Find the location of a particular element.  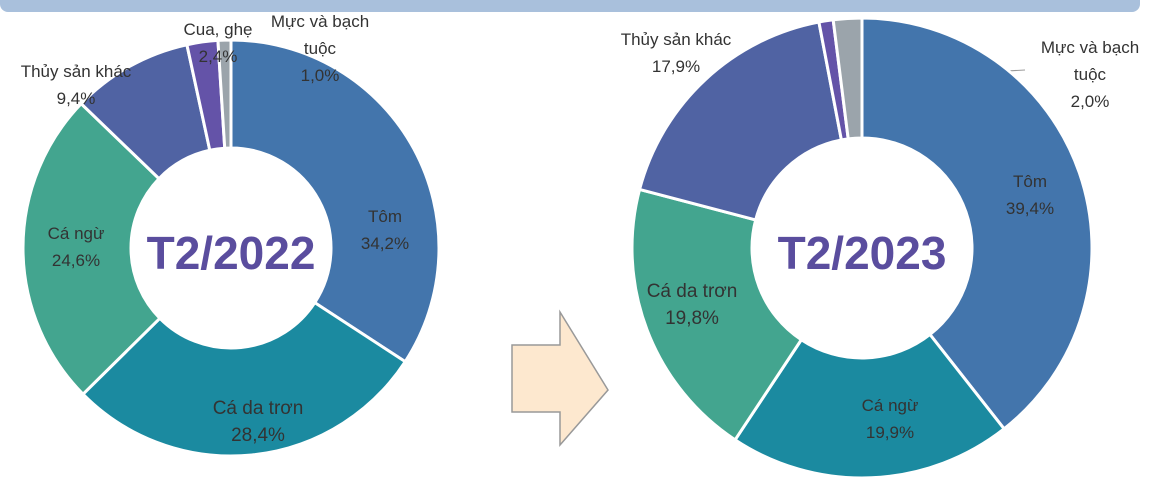

center-title: T2/2022 is located at coordinates (231, 253).